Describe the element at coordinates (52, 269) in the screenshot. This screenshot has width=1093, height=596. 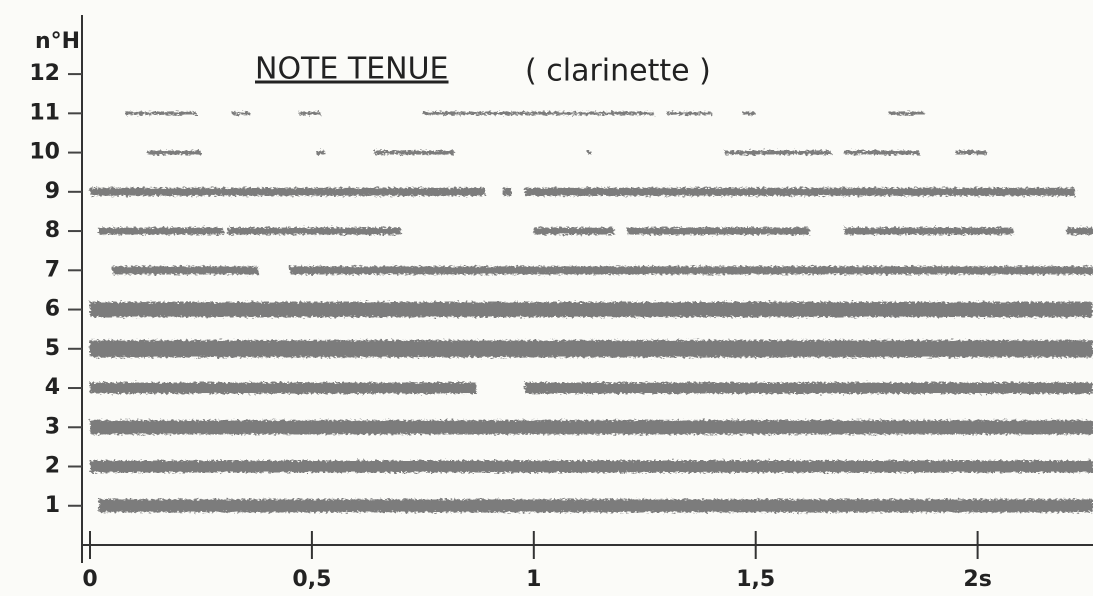
I see `y-tick-label: 7` at that location.